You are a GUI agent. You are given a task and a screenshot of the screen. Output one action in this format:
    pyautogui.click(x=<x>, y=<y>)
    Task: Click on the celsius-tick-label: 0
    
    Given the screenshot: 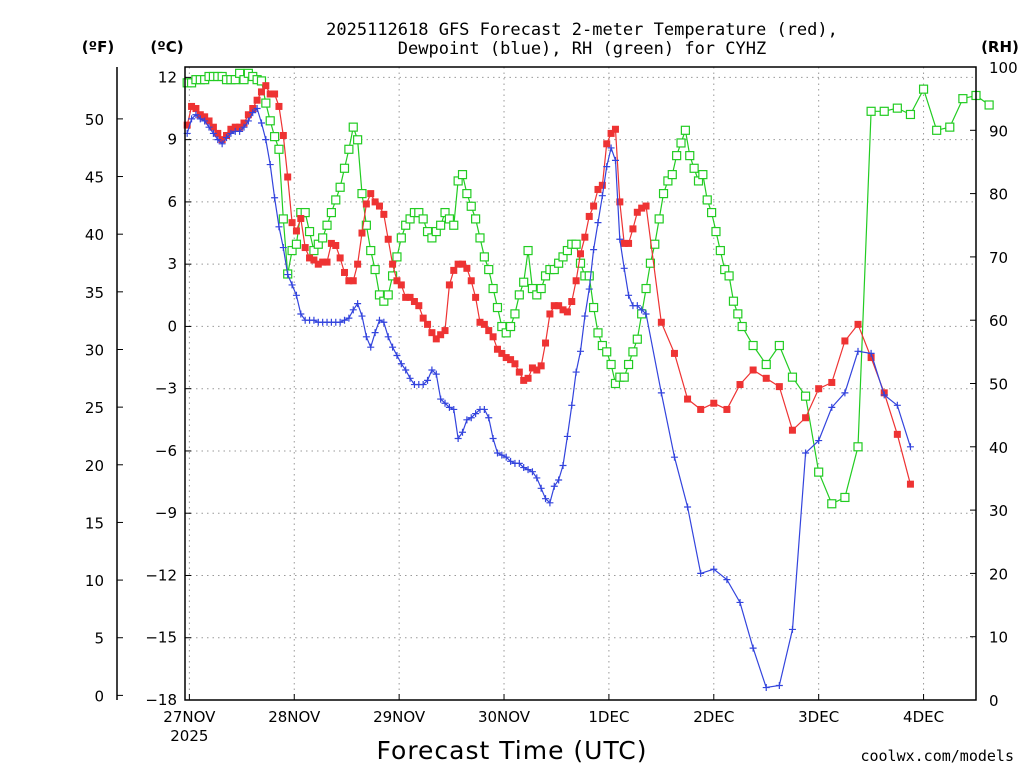 What is the action you would take?
    pyautogui.click(x=172, y=326)
    